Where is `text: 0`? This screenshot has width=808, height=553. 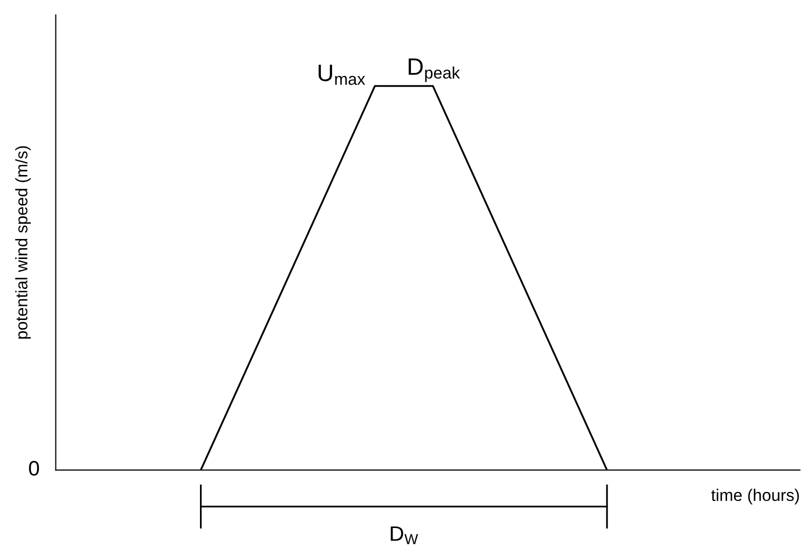 text: 0 is located at coordinates (34, 468).